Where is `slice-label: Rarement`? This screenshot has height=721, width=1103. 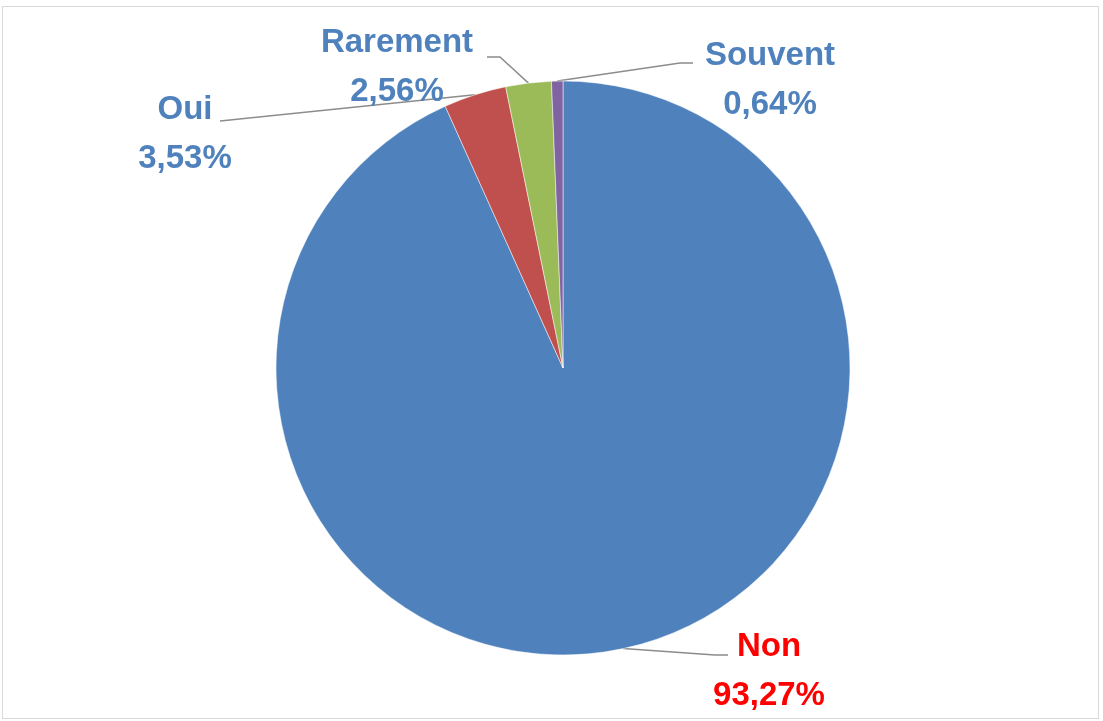
slice-label: Rarement is located at coordinates (397, 40).